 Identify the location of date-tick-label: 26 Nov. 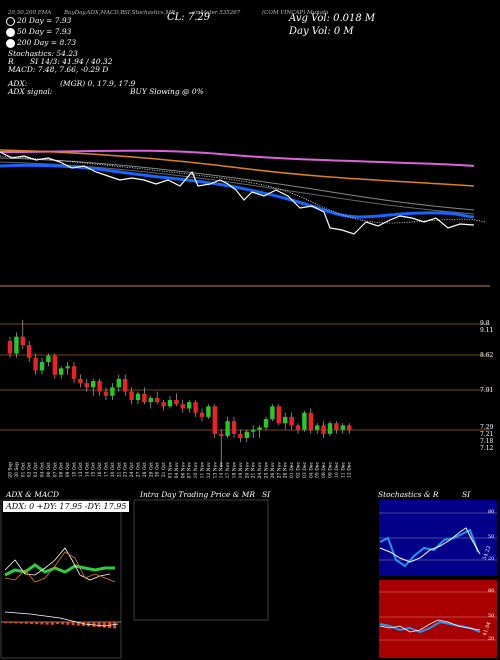
(273, 470).